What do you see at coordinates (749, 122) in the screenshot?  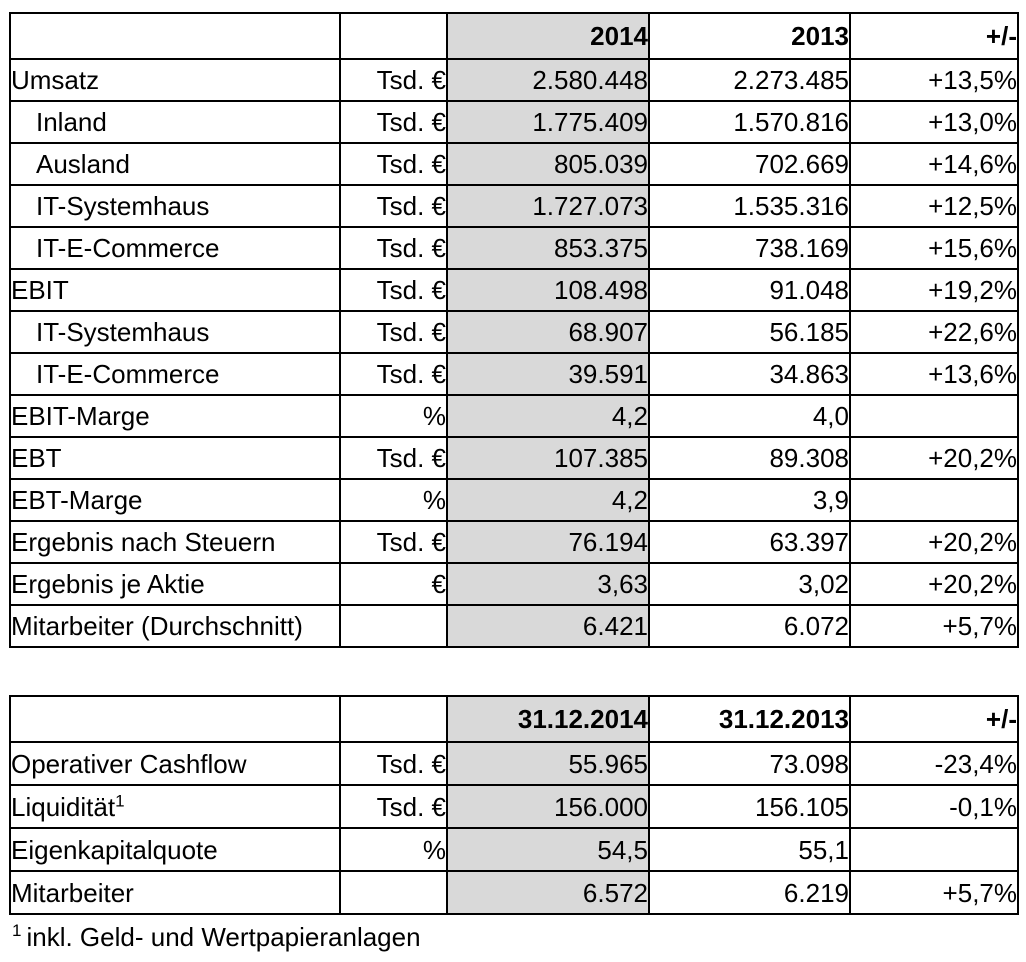 I see `value-2013: 1.570.816` at bounding box center [749, 122].